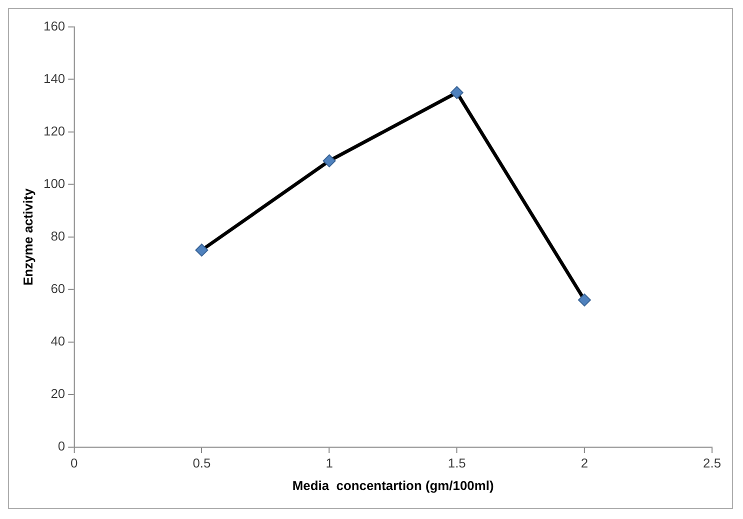 Image resolution: width=743 pixels, height=519 pixels. What do you see at coordinates (55, 131) in the screenshot?
I see `y-tick-label: 120` at bounding box center [55, 131].